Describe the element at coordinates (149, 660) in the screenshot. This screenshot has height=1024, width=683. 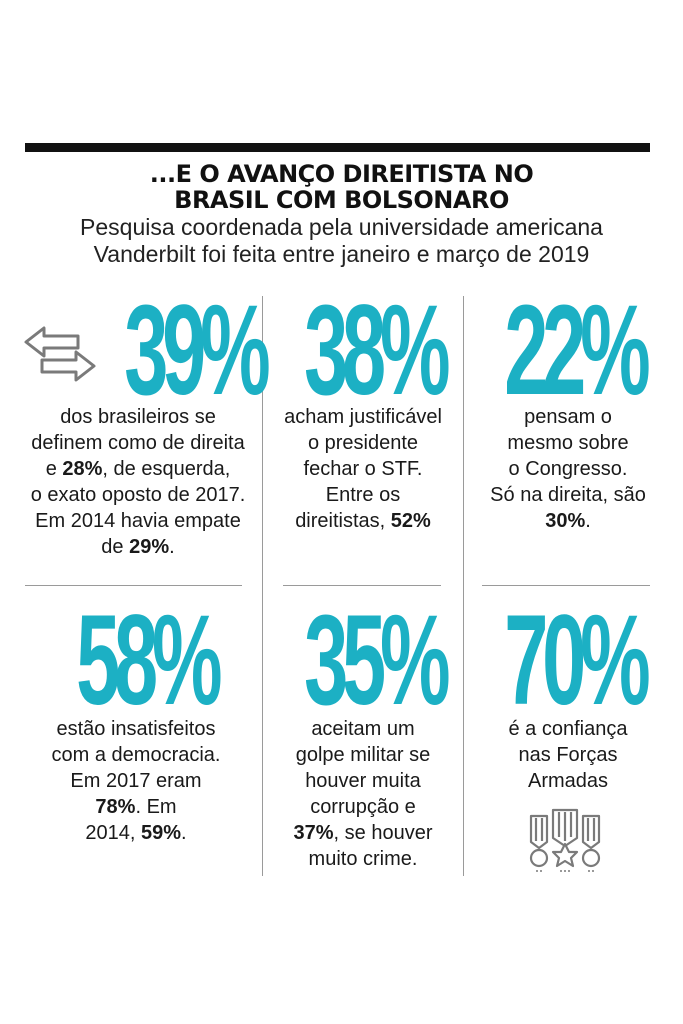
I see `stat-value-58: 58%` at that location.